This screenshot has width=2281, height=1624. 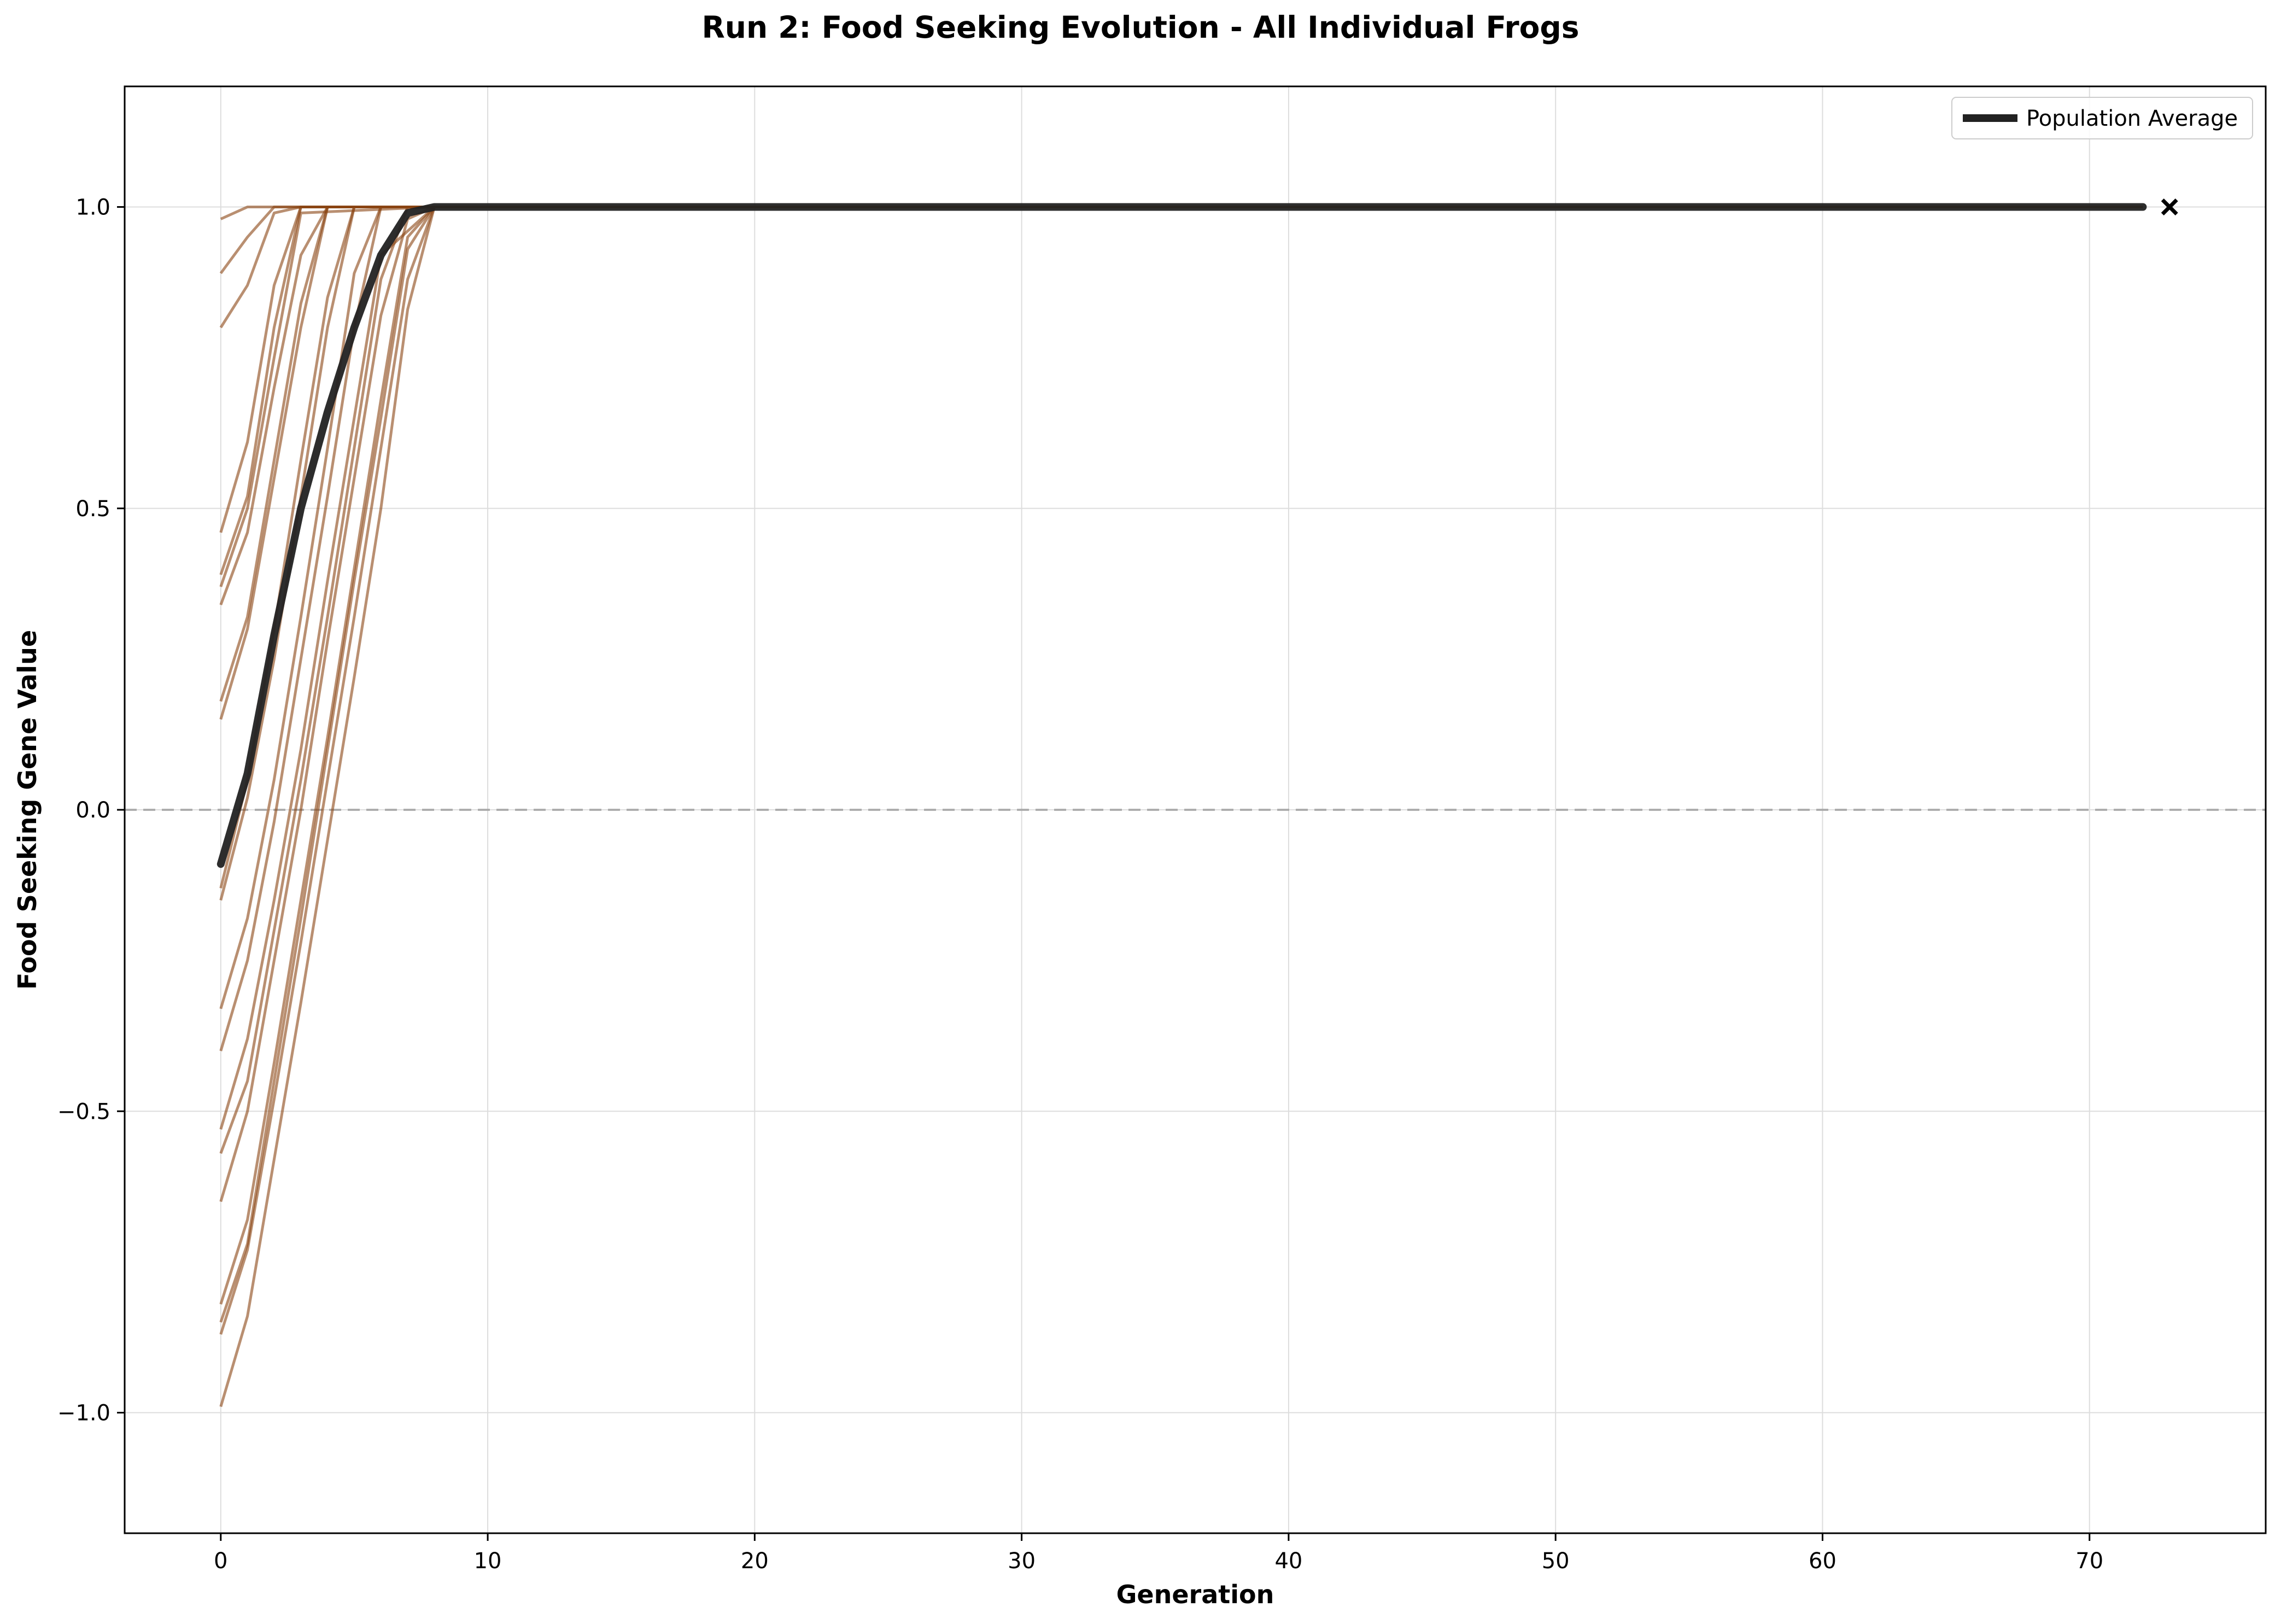 What do you see at coordinates (93, 509) in the screenshot?
I see `y-tick-label: 0.5` at bounding box center [93, 509].